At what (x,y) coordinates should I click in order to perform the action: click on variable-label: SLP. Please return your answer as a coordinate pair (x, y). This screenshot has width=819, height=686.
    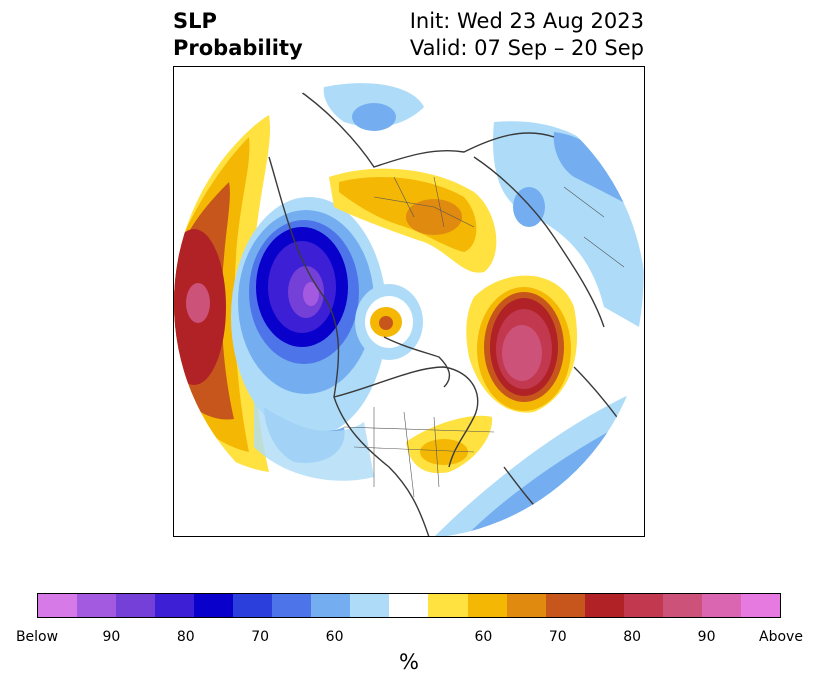
    Looking at the image, I should click on (195, 21).